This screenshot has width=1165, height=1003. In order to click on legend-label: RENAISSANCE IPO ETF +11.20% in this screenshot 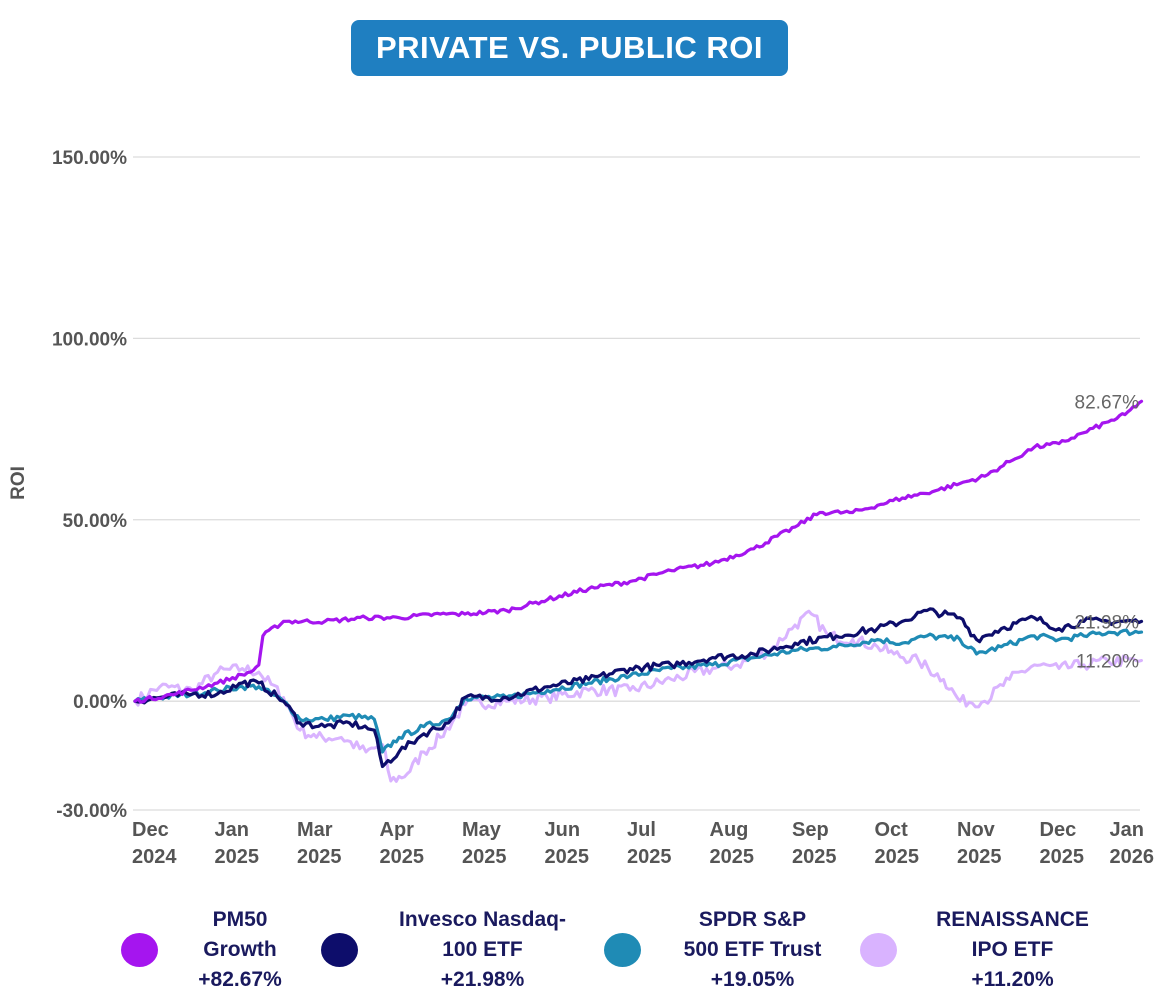, I will do `click(1012, 950)`.